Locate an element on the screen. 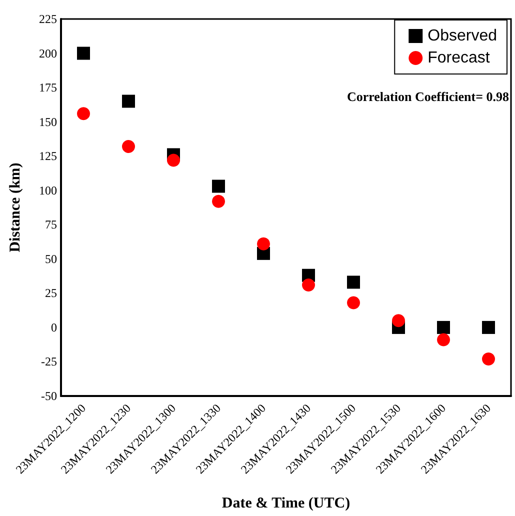 The height and width of the screenshot is (516, 515). annotation: Correlation Coefficient= 0.98 is located at coordinates (428, 96).